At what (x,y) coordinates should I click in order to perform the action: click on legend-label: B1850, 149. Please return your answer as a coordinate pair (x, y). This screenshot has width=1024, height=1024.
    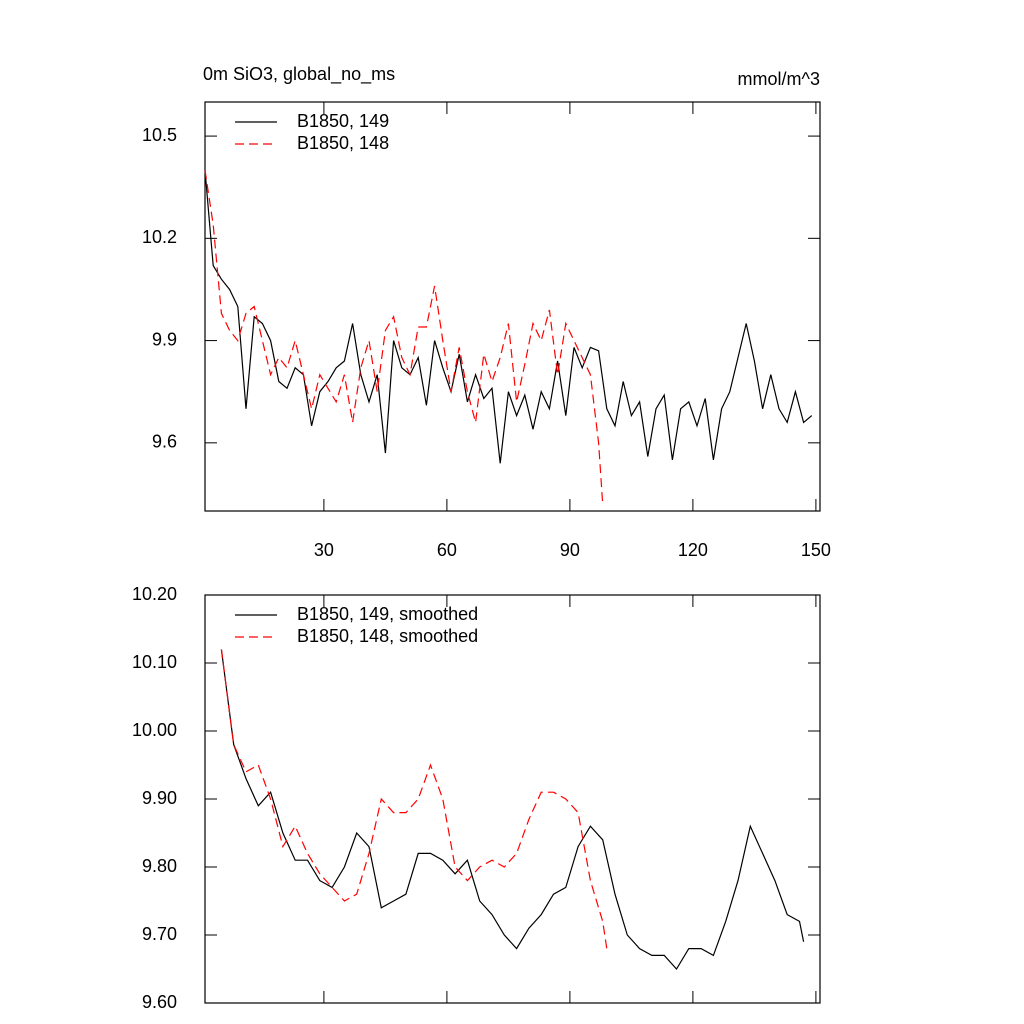
    Looking at the image, I should click on (343, 121).